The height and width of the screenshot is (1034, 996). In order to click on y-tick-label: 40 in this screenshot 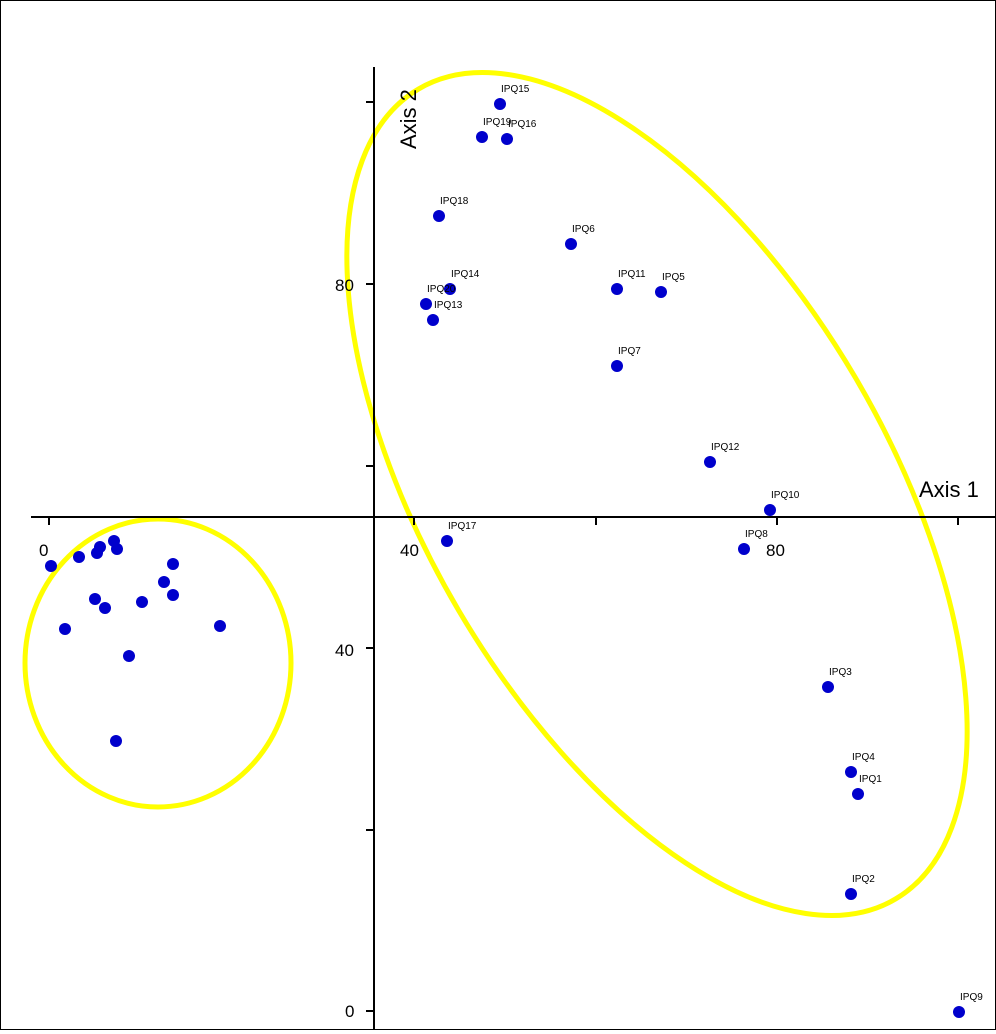, I will do `click(344, 650)`.